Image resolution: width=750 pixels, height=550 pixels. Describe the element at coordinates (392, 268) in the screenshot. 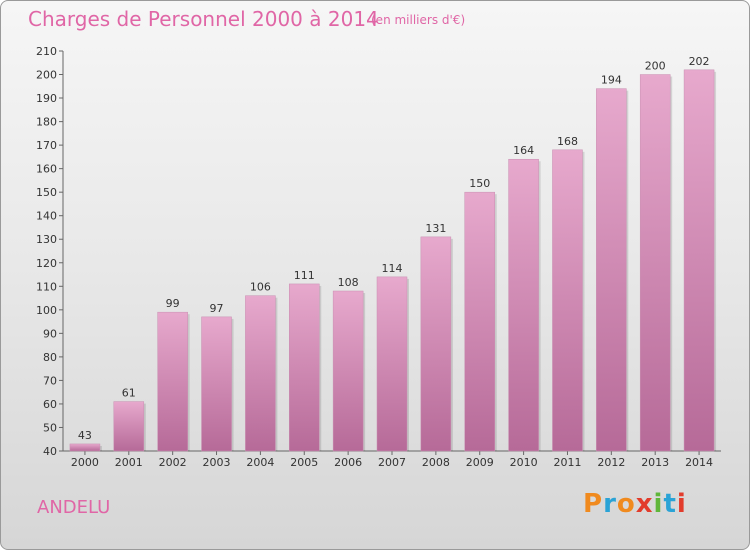

I see `bar-value-label: 114` at that location.